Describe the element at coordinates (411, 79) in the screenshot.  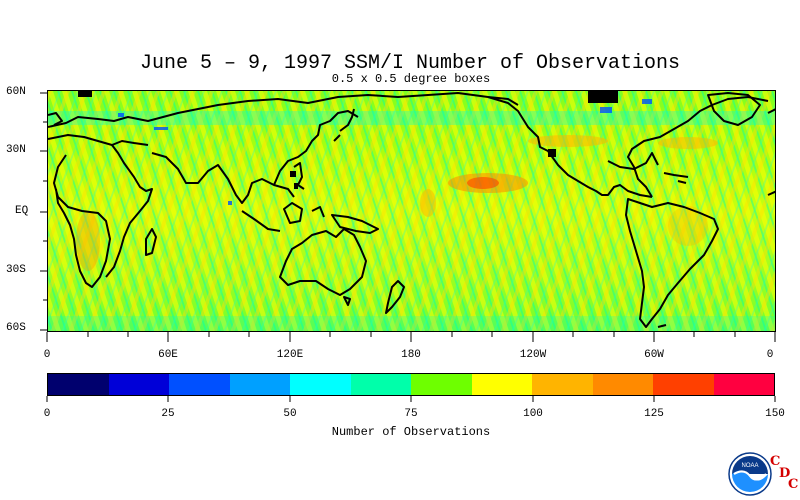
I see `map-subtitle: 0.5 x 0.5 degree boxes` at that location.